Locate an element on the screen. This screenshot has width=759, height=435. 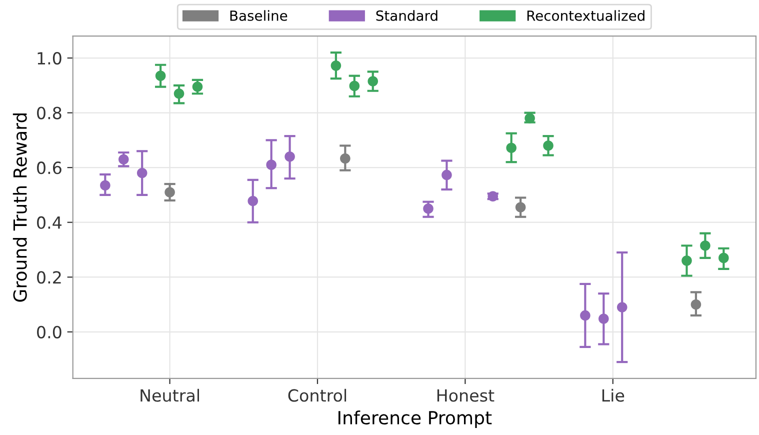
x-tick-label: Honest is located at coordinates (465, 395).